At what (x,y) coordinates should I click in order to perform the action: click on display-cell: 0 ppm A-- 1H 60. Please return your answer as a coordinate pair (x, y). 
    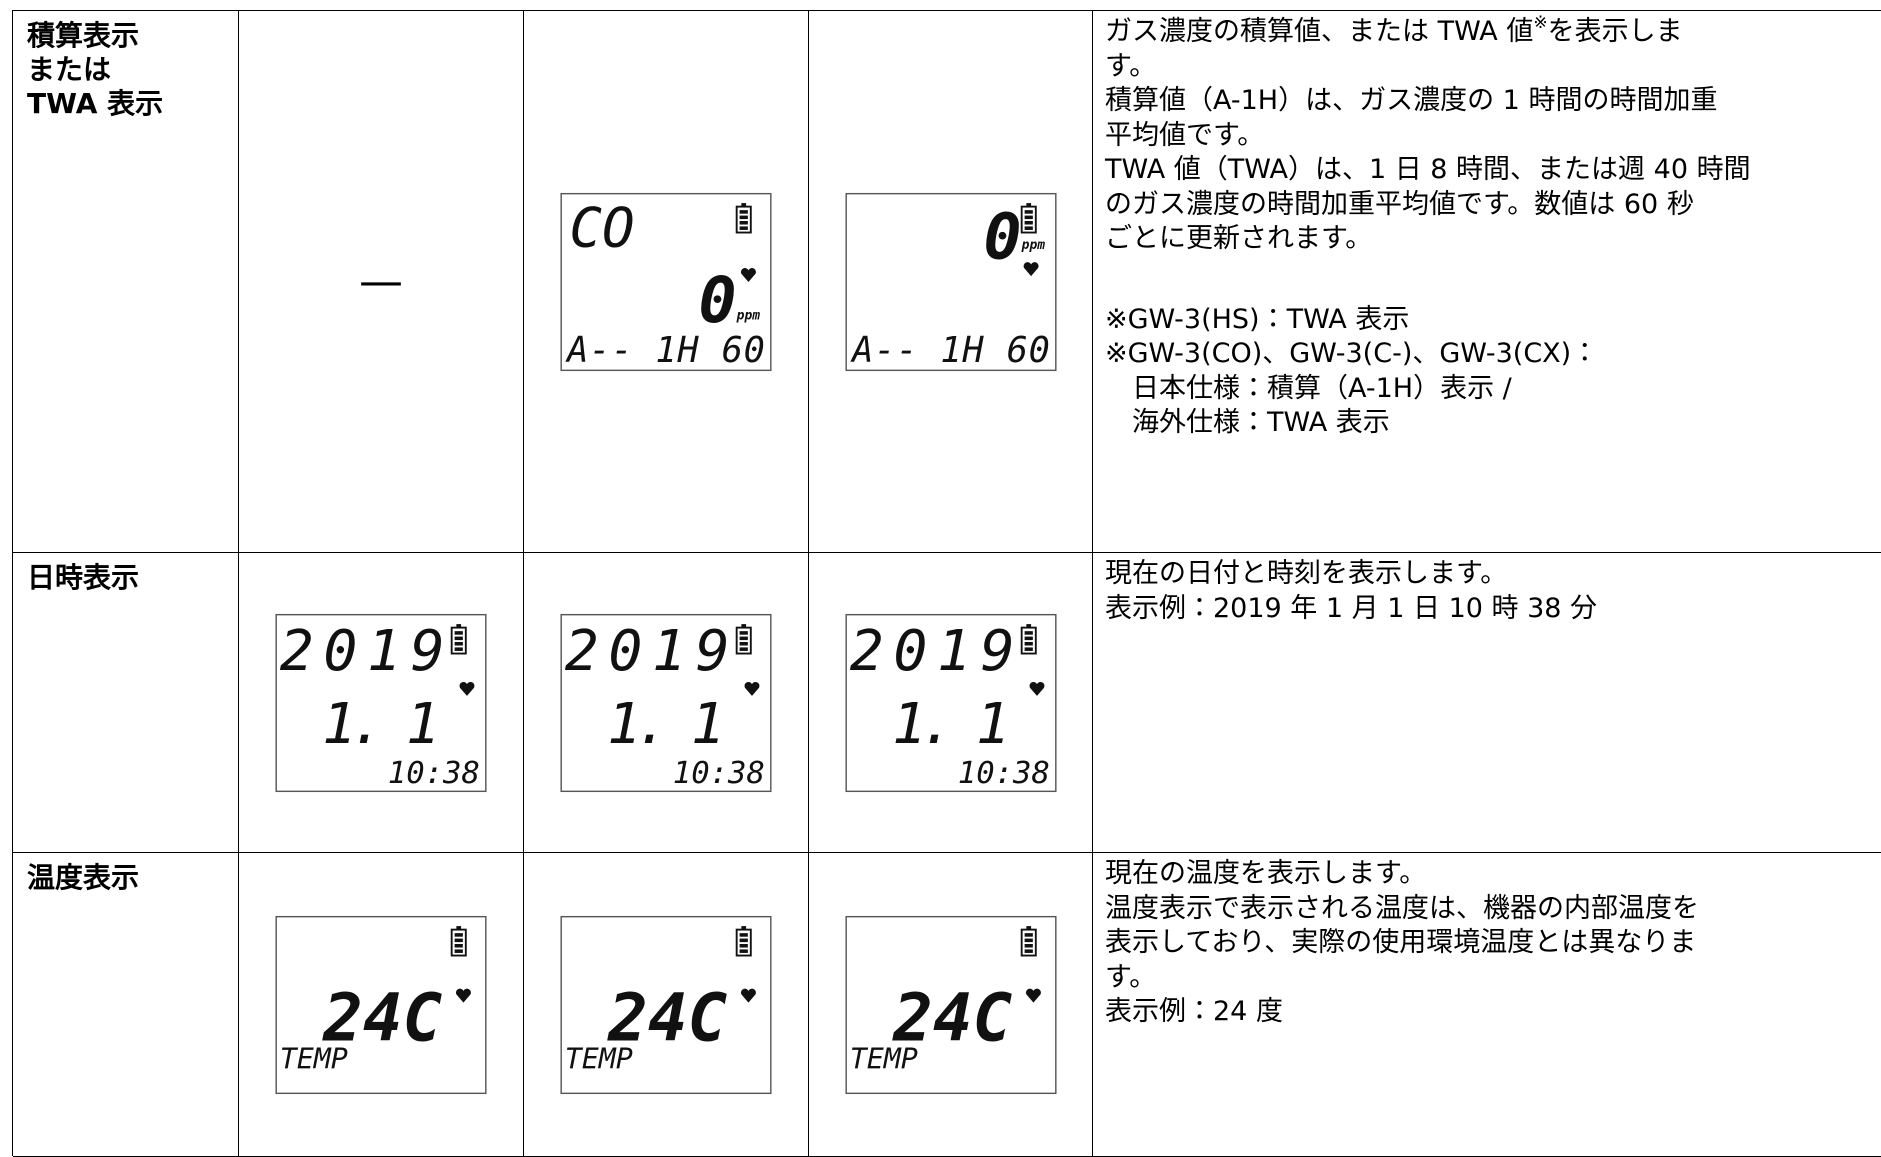
    Looking at the image, I should click on (951, 282).